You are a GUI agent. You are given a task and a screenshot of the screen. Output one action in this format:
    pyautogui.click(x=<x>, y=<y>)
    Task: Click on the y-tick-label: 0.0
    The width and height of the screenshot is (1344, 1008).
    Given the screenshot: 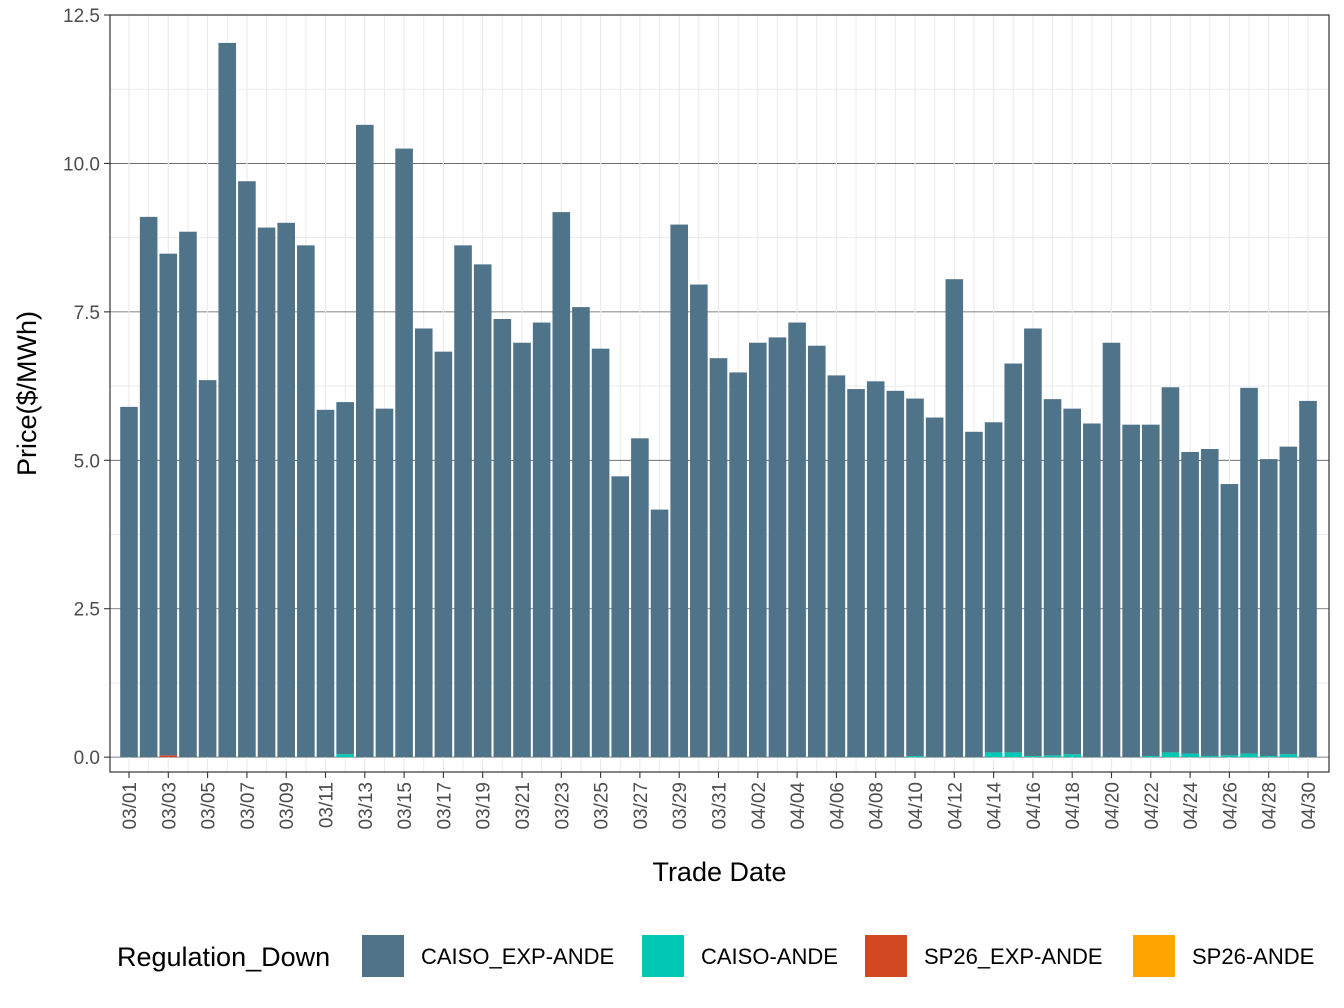 What is the action you would take?
    pyautogui.click(x=87, y=758)
    